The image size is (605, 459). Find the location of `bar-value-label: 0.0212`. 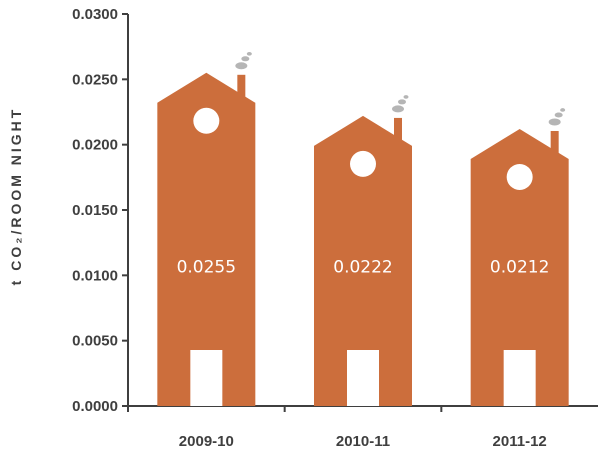

bar-value-label: 0.0212 is located at coordinates (519, 268).